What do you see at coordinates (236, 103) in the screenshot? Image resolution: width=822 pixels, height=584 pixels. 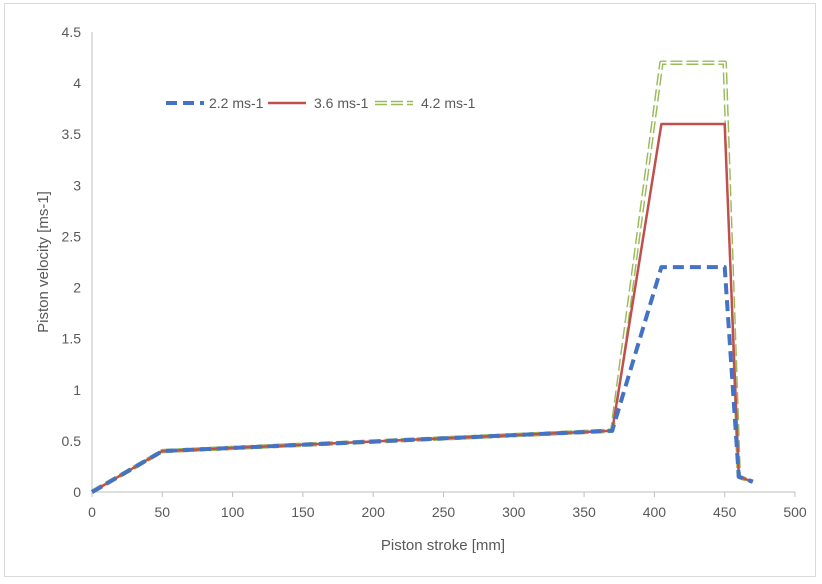 I see `legend-label: 2.2 ms-1` at bounding box center [236, 103].